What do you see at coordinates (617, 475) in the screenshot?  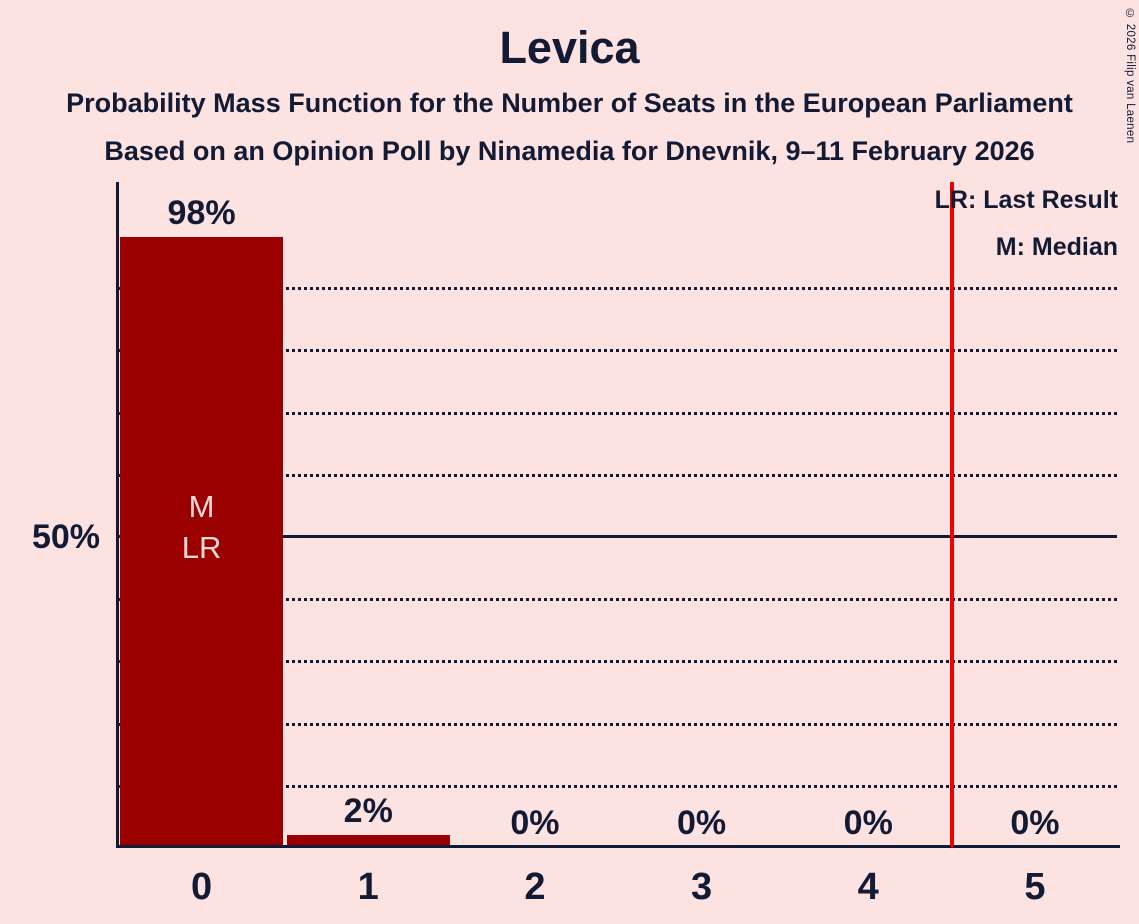 I see `gridline-60pct` at bounding box center [617, 475].